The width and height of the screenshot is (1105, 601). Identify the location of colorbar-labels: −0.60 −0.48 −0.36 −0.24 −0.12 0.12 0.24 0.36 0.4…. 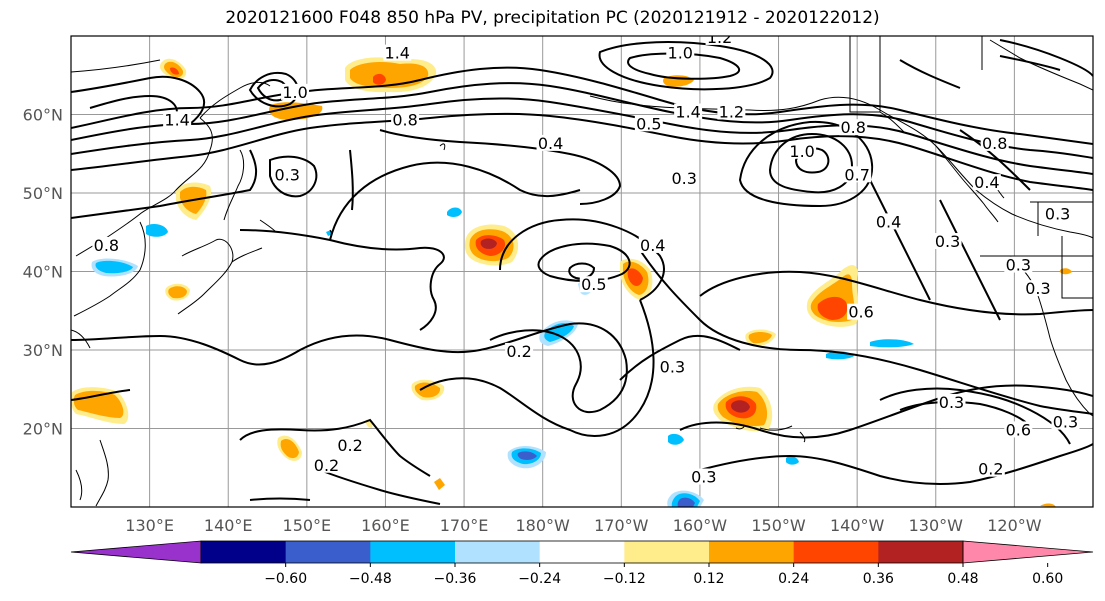
(663, 575).